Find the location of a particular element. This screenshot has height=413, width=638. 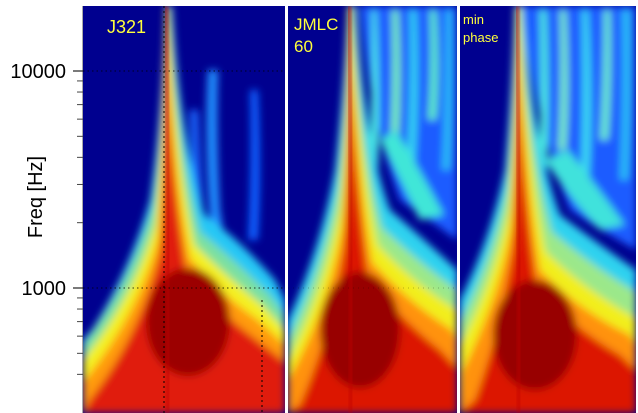

top-margin is located at coordinates (360, 3).